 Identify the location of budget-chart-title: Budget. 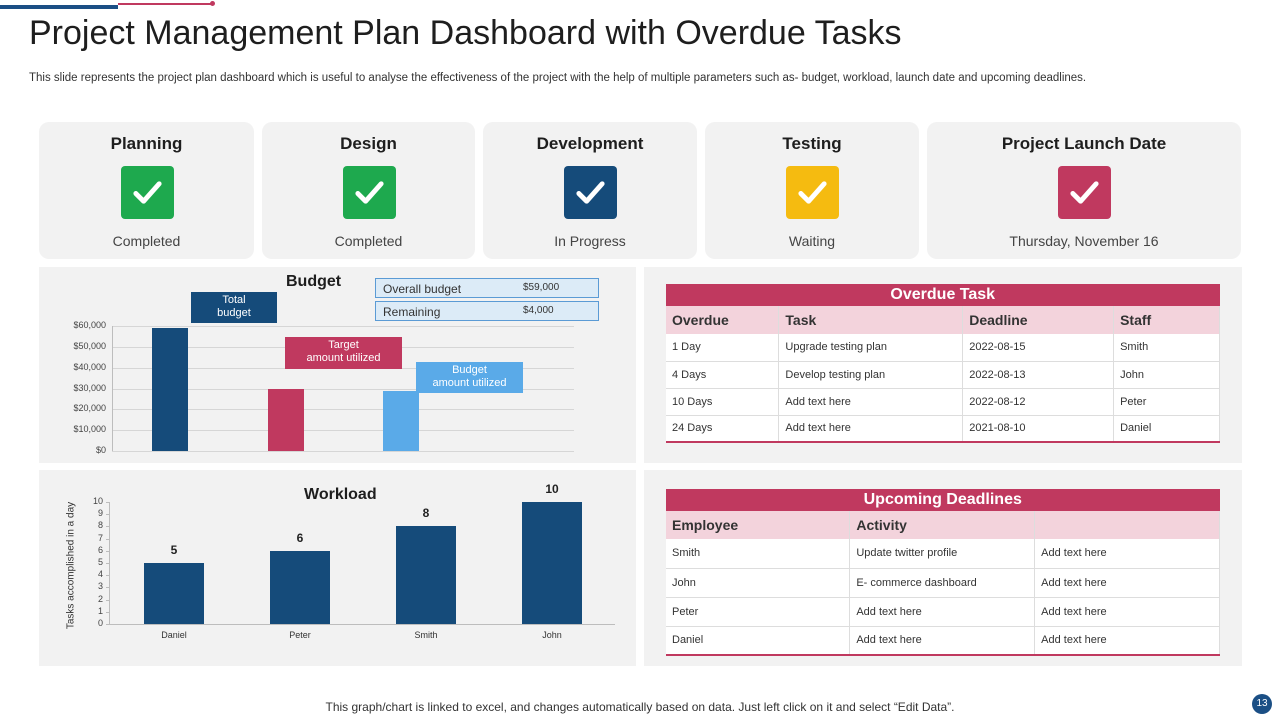
(314, 281).